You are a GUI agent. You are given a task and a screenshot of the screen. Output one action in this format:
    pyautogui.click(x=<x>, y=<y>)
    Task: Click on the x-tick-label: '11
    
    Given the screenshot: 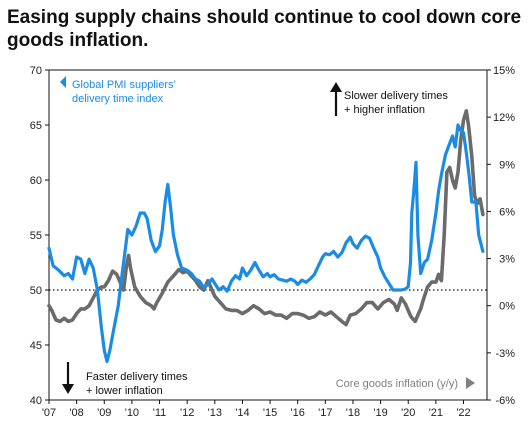 What is the action you would take?
    pyautogui.click(x=160, y=413)
    